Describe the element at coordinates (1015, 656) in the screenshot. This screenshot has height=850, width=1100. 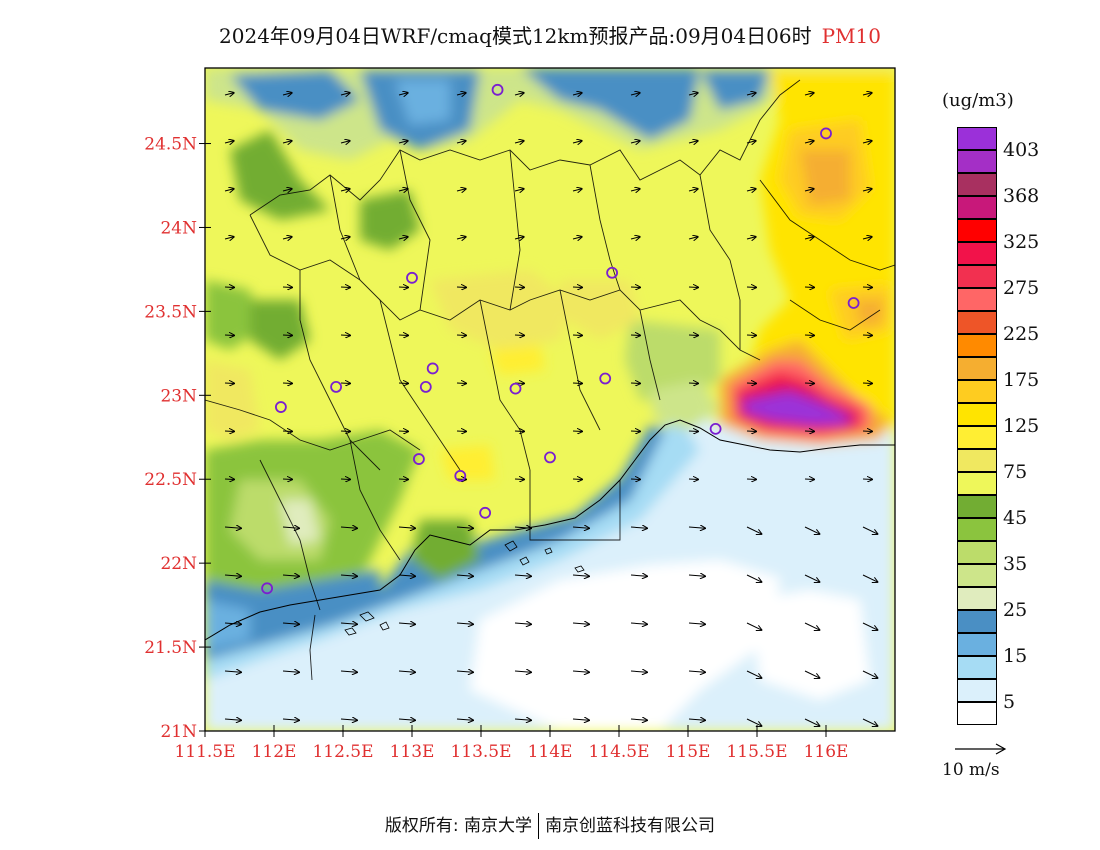
I see `legend-label: 15` at that location.